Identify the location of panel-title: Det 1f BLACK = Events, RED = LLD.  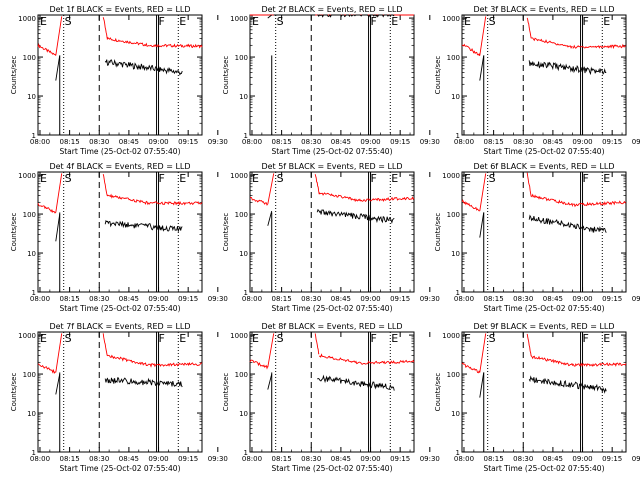
(119, 9).